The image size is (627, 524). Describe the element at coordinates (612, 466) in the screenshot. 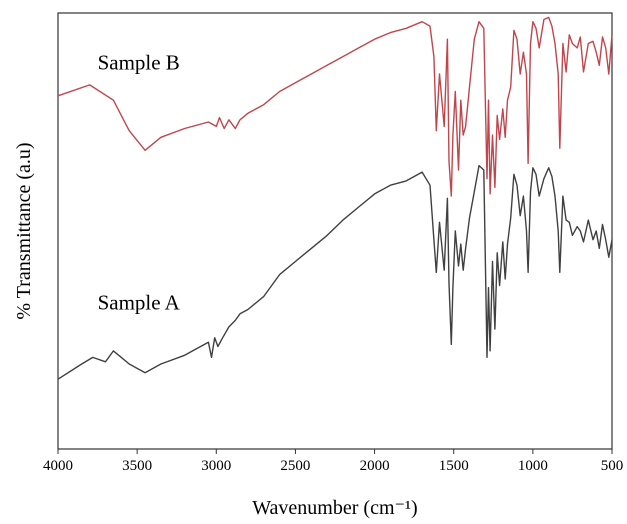

I see `x-tick-label: 500` at that location.